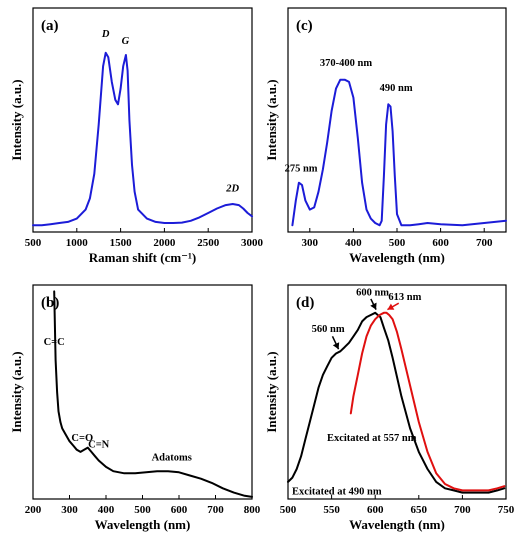 The width and height of the screenshot is (520, 550). Describe the element at coordinates (397, 243) in the screenshot. I see `pl-excitation-xtick-label: 500` at that location.